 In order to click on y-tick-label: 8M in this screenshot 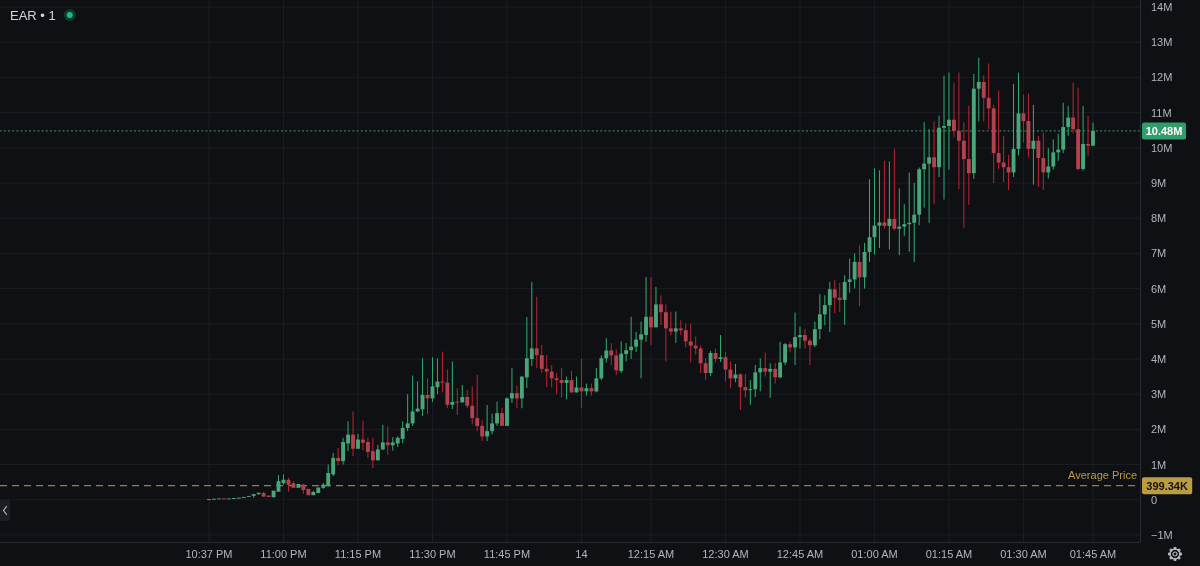, I will do `click(1159, 218)`.